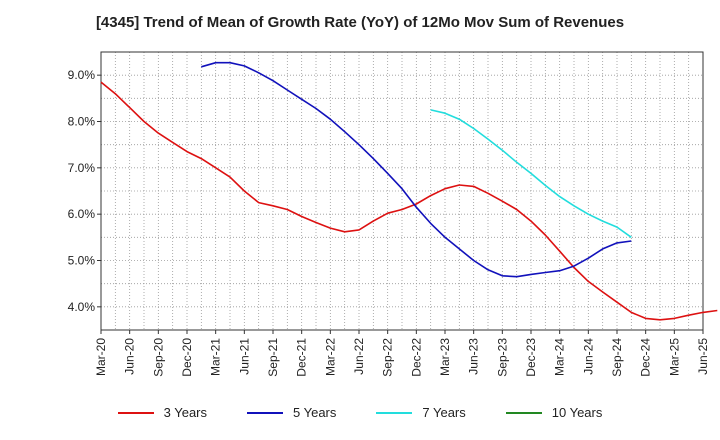  Describe the element at coordinates (674, 357) in the screenshot. I see `x-tick-label: Mar-25` at that location.